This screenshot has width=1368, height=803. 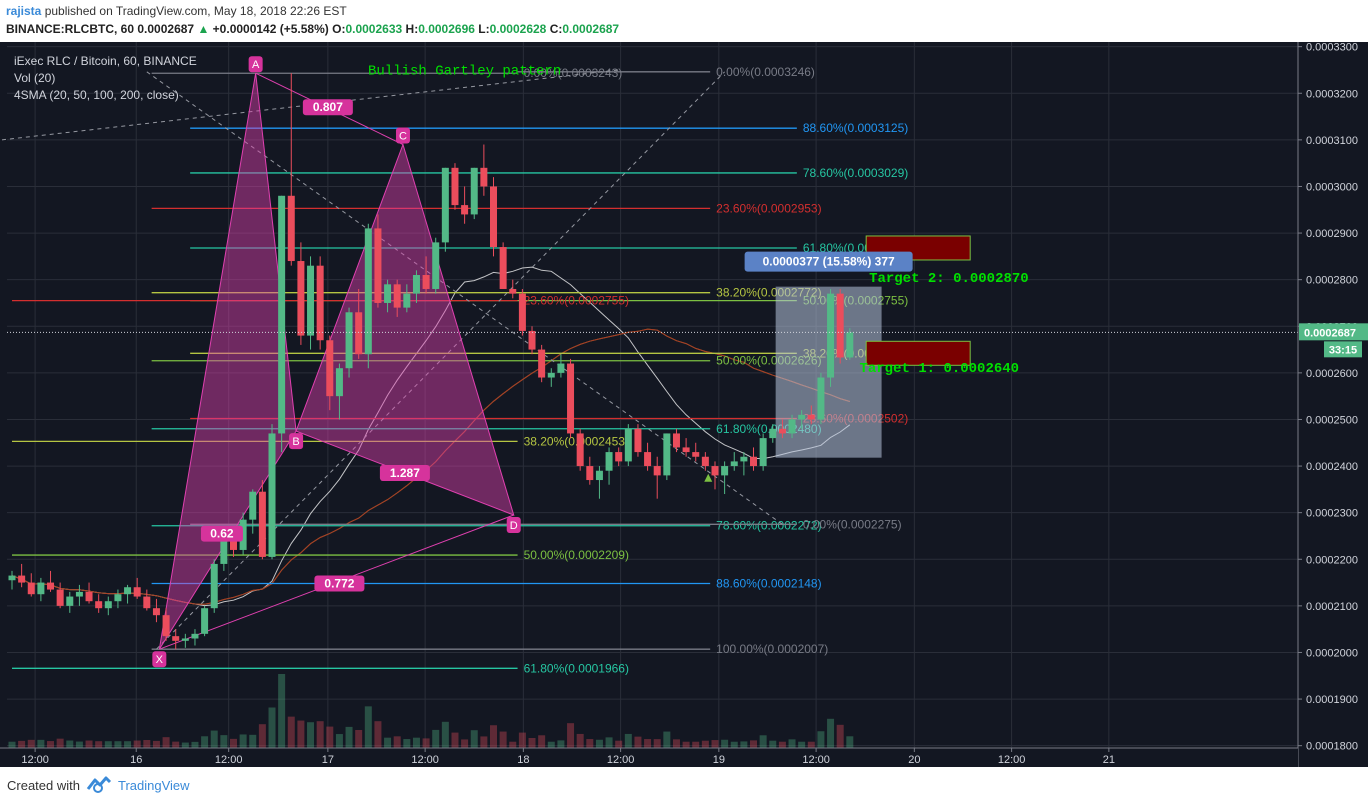 What do you see at coordinates (222, 534) in the screenshot?
I see `ratio-label: 0.62` at bounding box center [222, 534].